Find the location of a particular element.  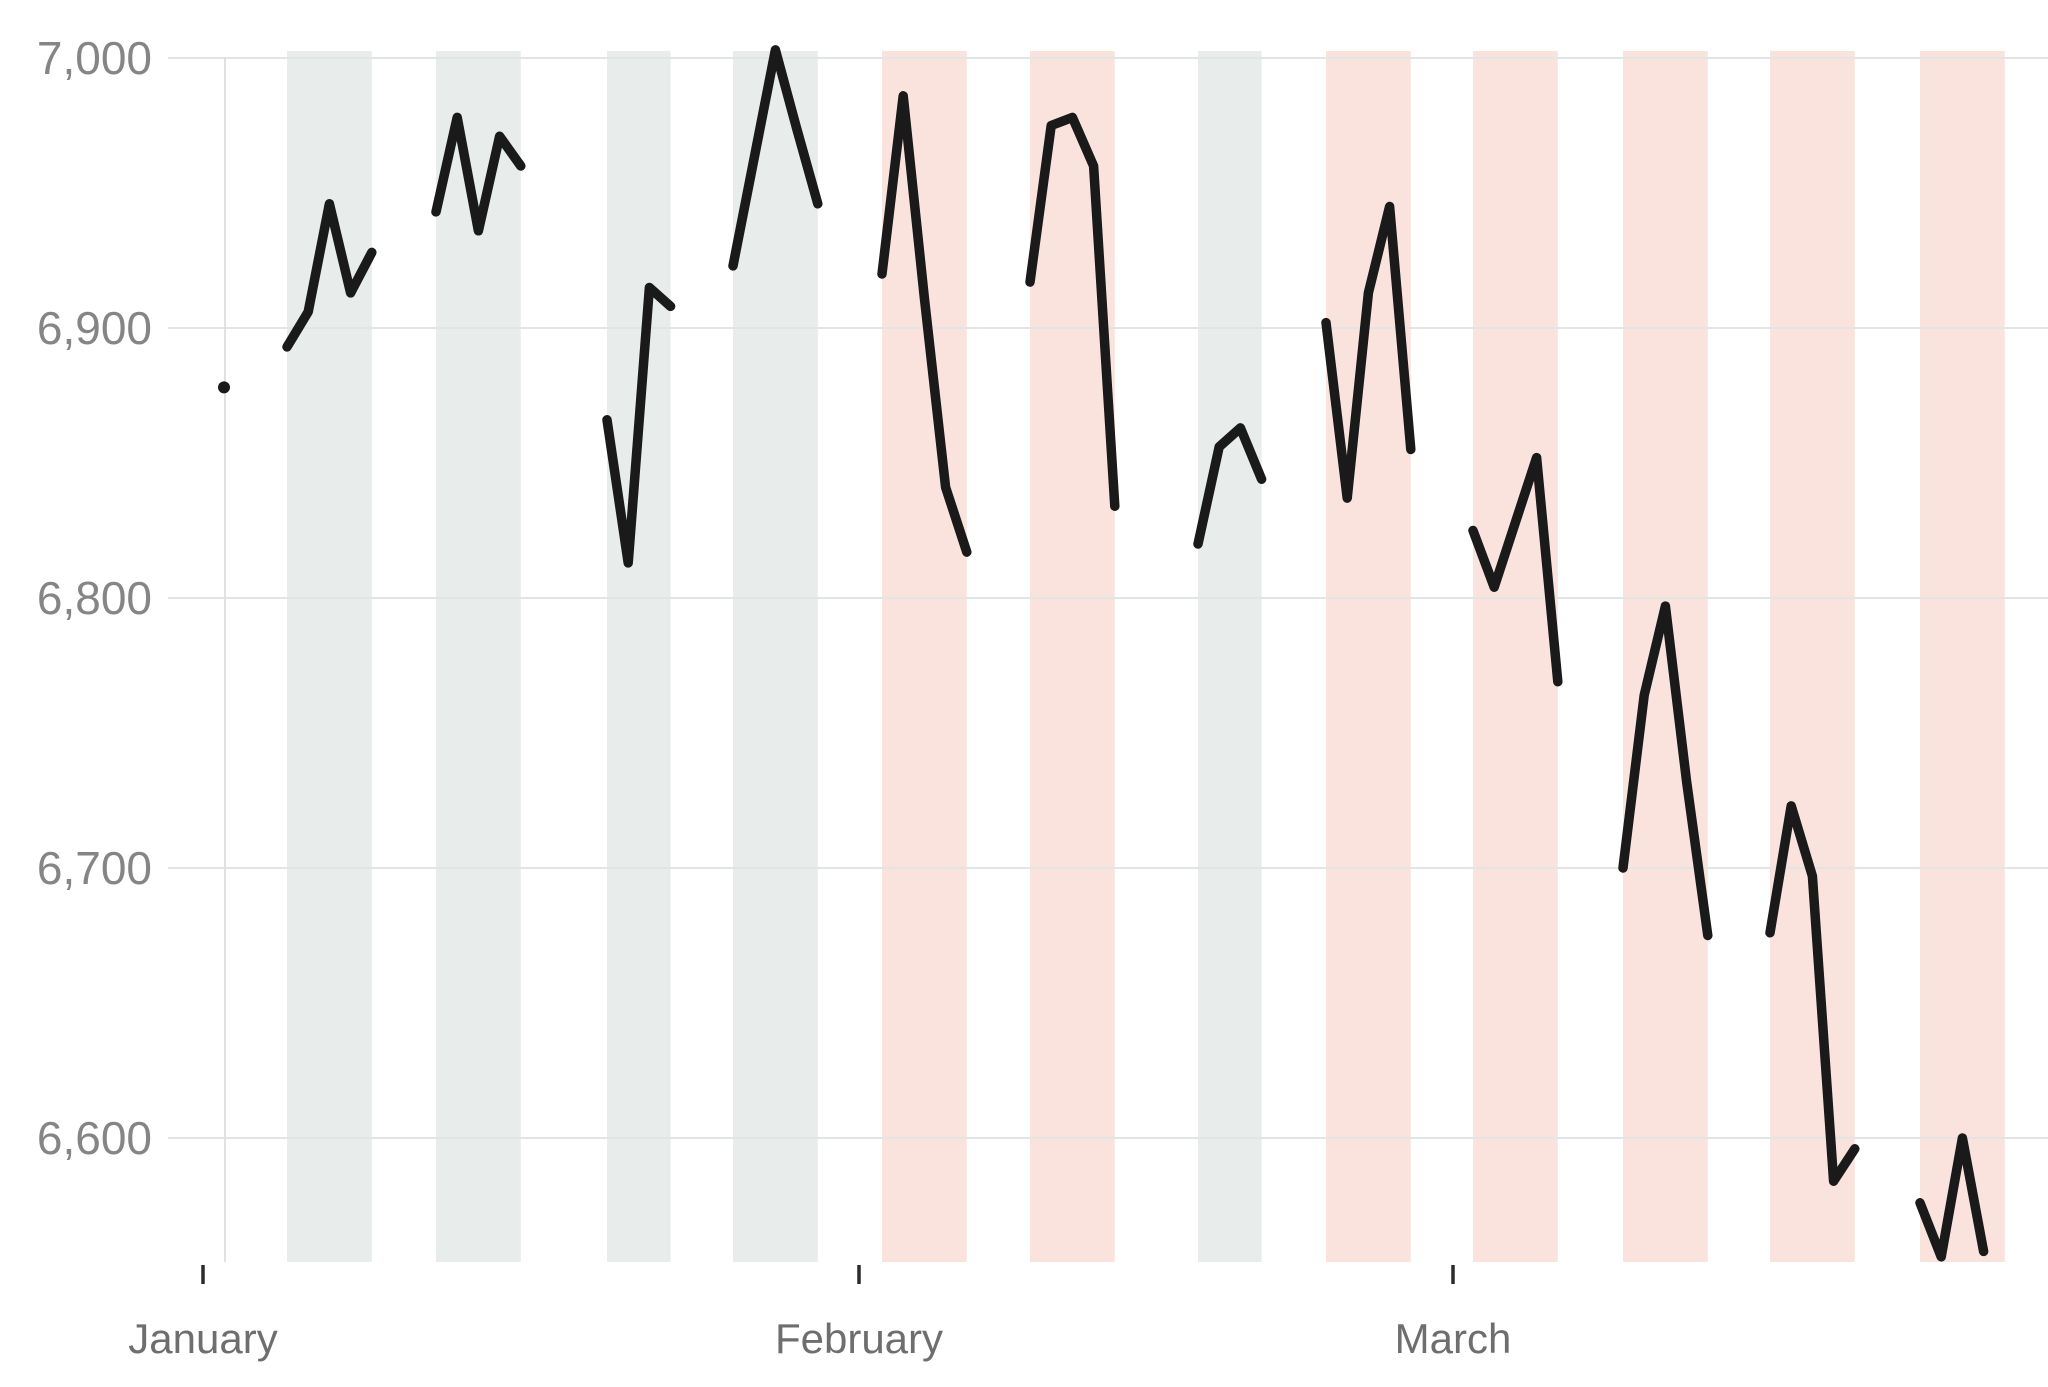

x-axis-month-label: February is located at coordinates (859, 1338).